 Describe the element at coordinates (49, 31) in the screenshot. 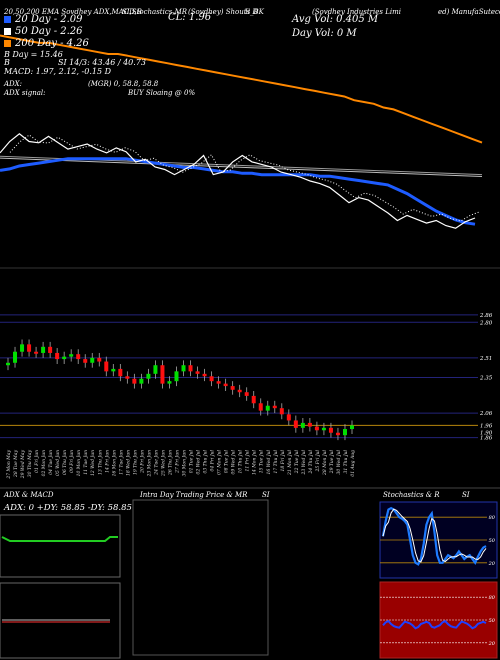

I see `legend-label: 50 Day - 2.26` at that location.